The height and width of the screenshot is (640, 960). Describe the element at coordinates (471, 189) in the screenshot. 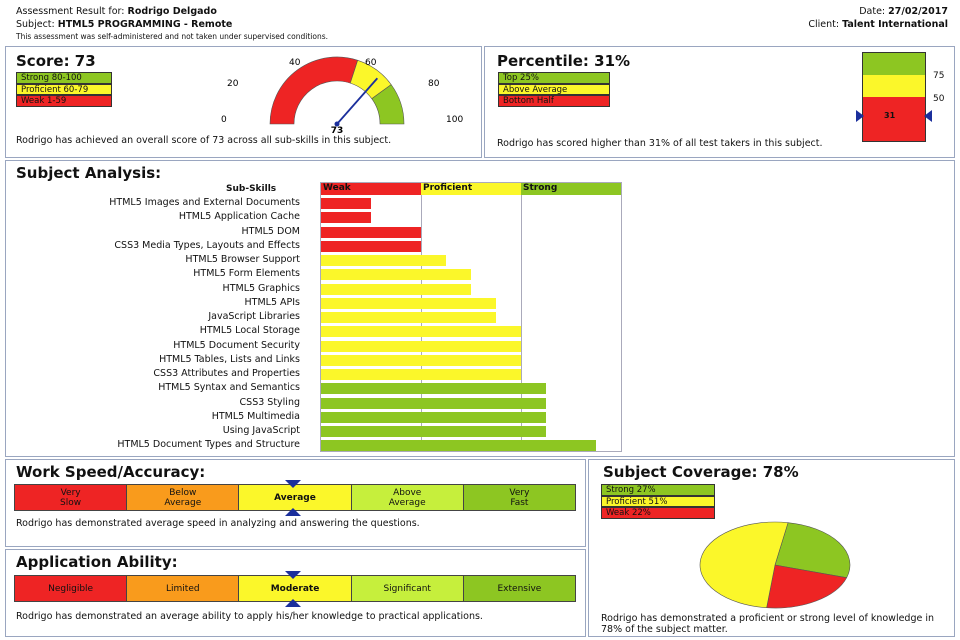

I see `column-proficient: Proficient` at that location.